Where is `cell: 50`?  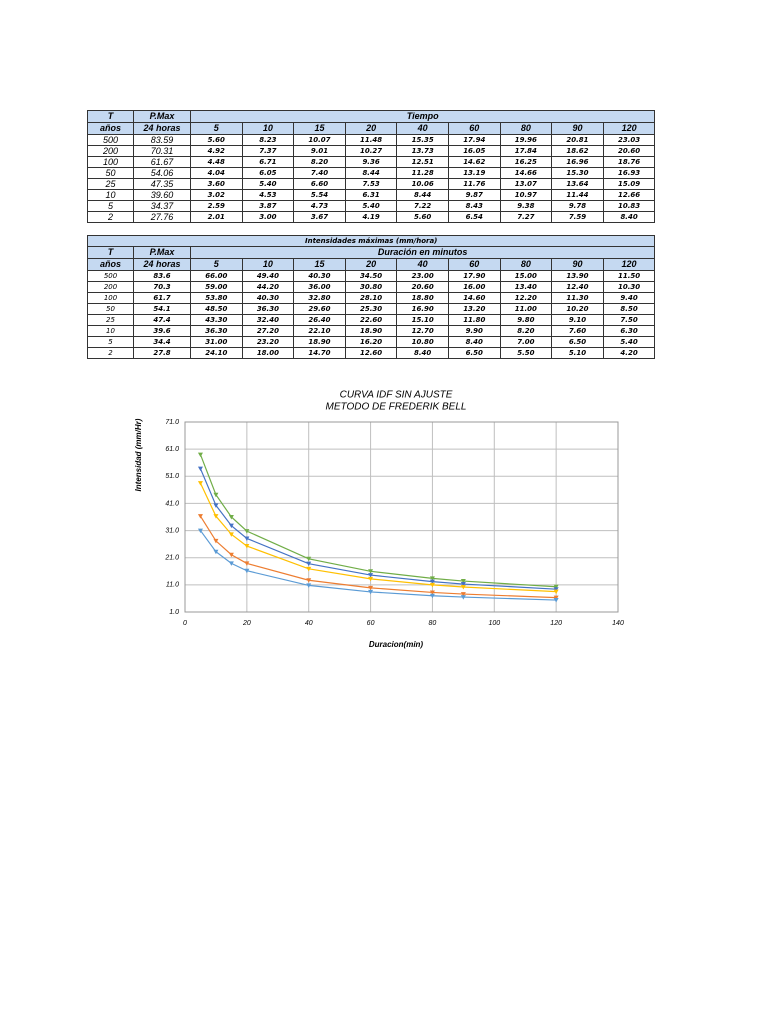 cell: 50 is located at coordinates (110, 173).